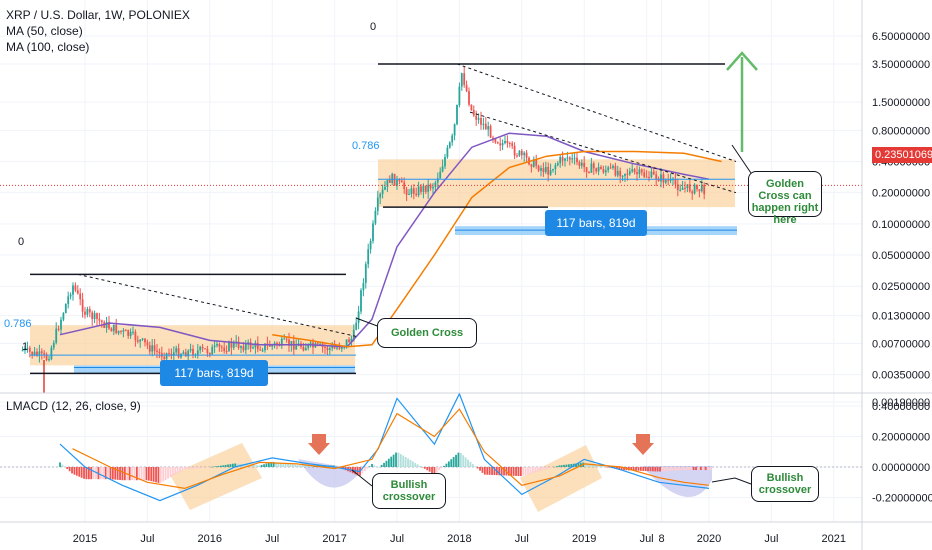 The width and height of the screenshot is (932, 550). What do you see at coordinates (901, 194) in the screenshot?
I see `y-tick-label: 0.20000000` at bounding box center [901, 194].